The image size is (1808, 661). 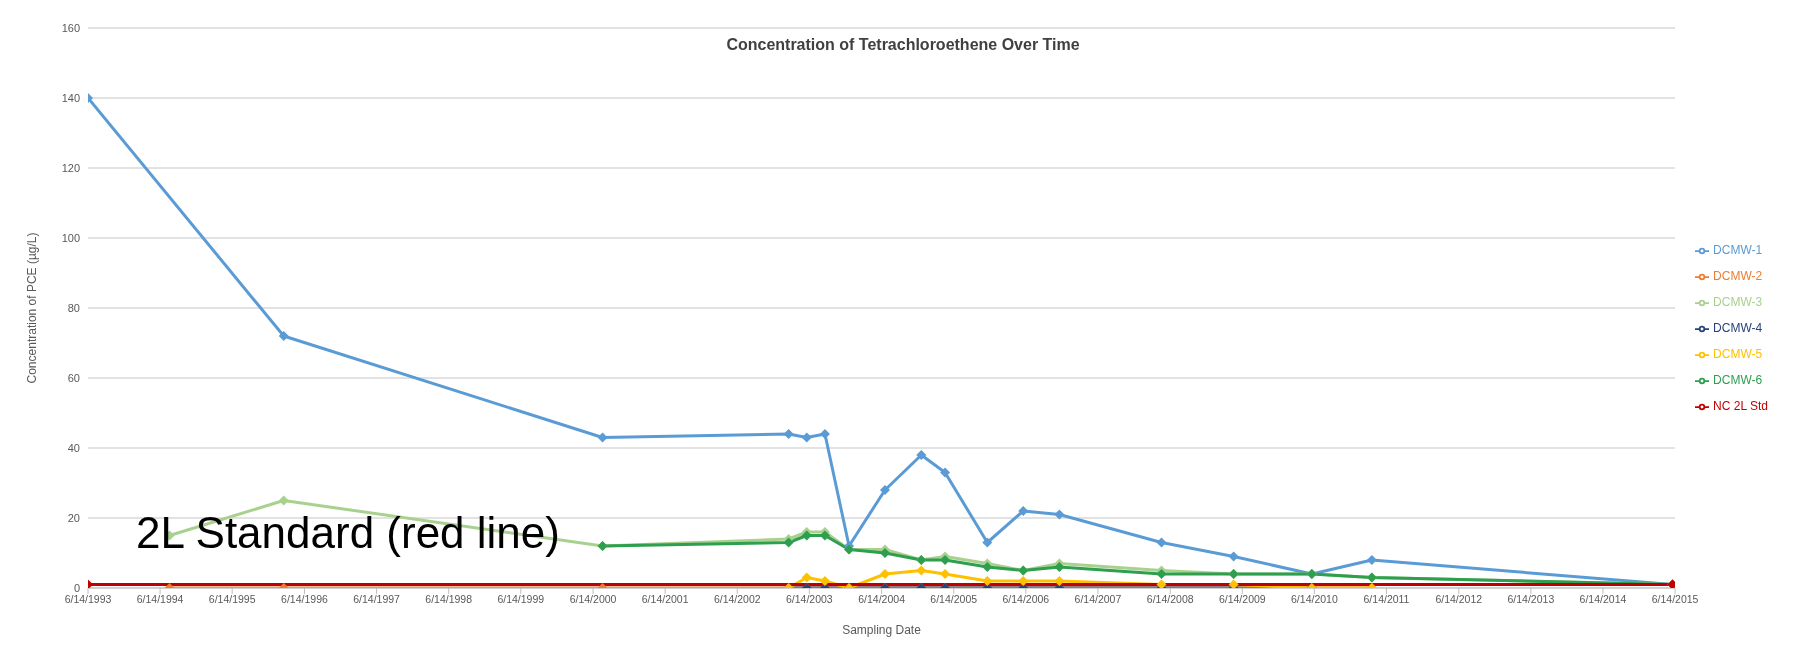 What do you see at coordinates (449, 599) in the screenshot?
I see `x-tick-label: 6/14/1998` at bounding box center [449, 599].